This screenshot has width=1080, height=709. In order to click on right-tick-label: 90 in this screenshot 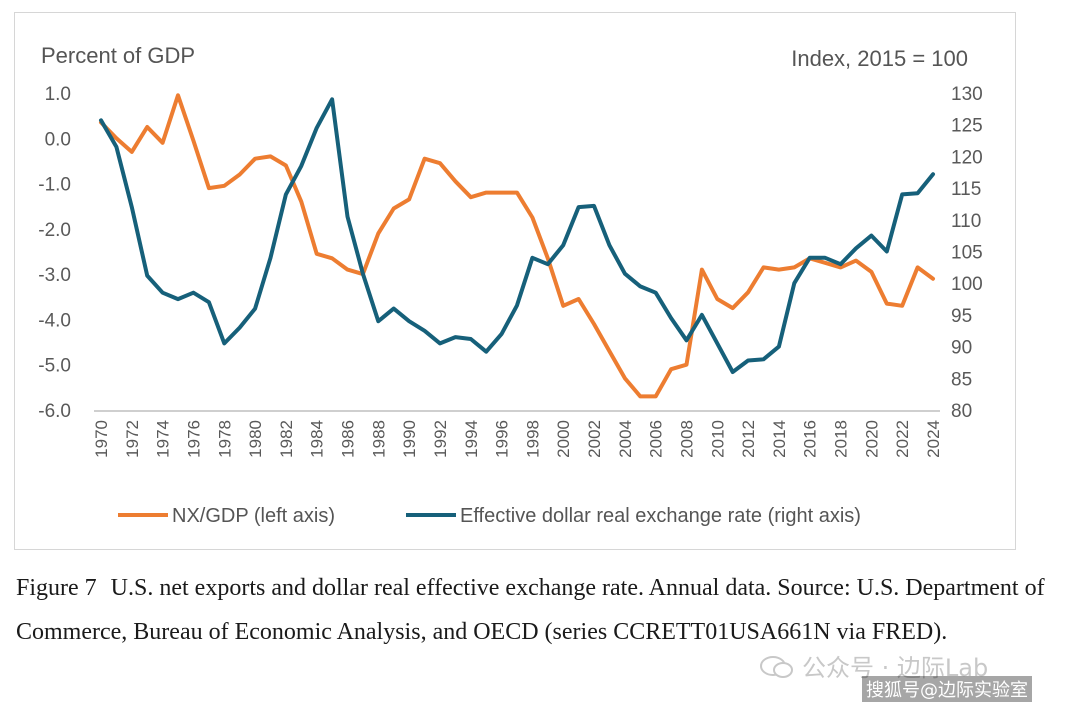, I will do `click(961, 348)`.